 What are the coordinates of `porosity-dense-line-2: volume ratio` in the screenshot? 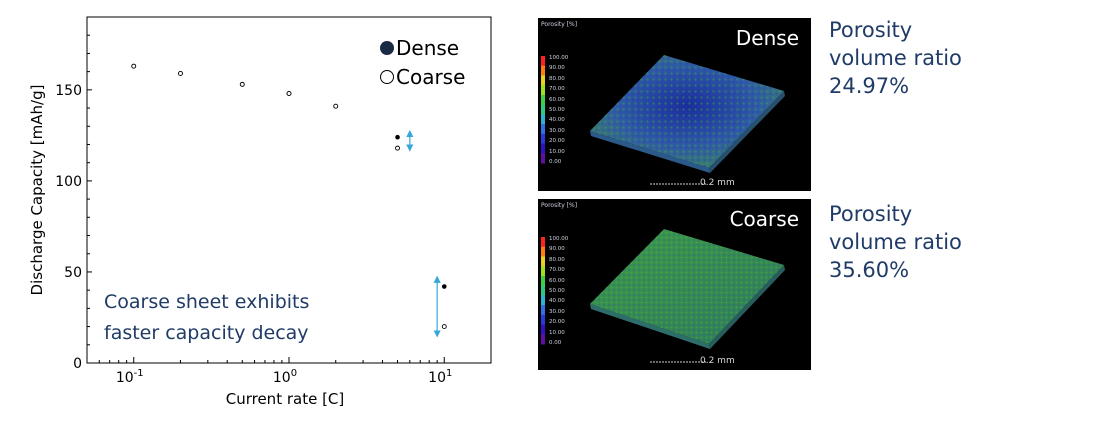 It's located at (895, 58).